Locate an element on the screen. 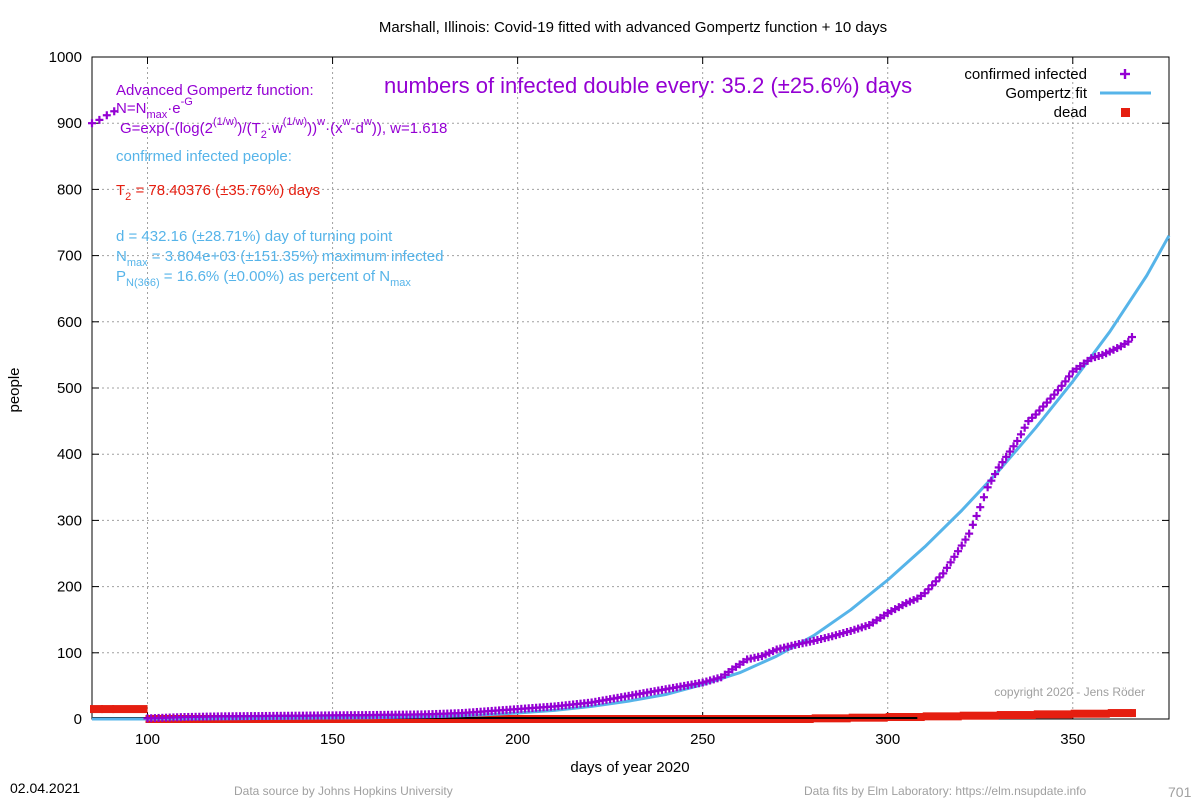  x-tick-label: 100 is located at coordinates (147, 739).